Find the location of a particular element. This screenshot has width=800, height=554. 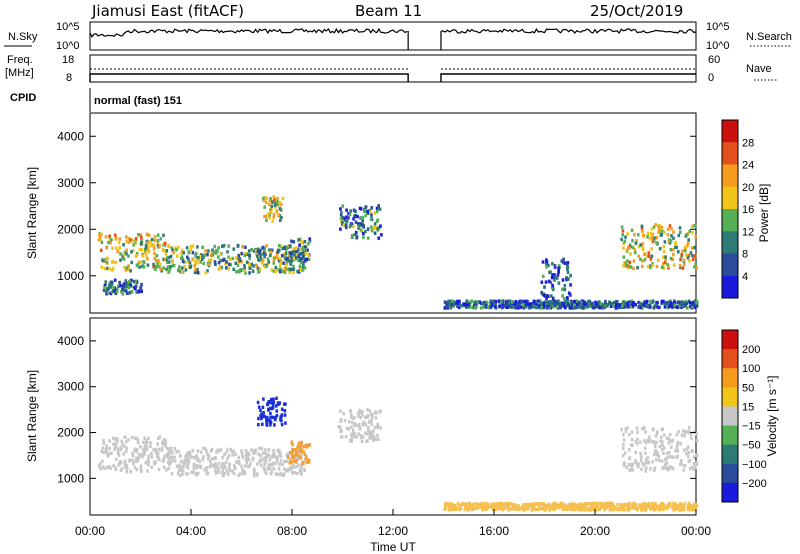

noise-panel: N.Sky 10^5 10^0 10^5 10^0 N.Search is located at coordinates (398, 36).